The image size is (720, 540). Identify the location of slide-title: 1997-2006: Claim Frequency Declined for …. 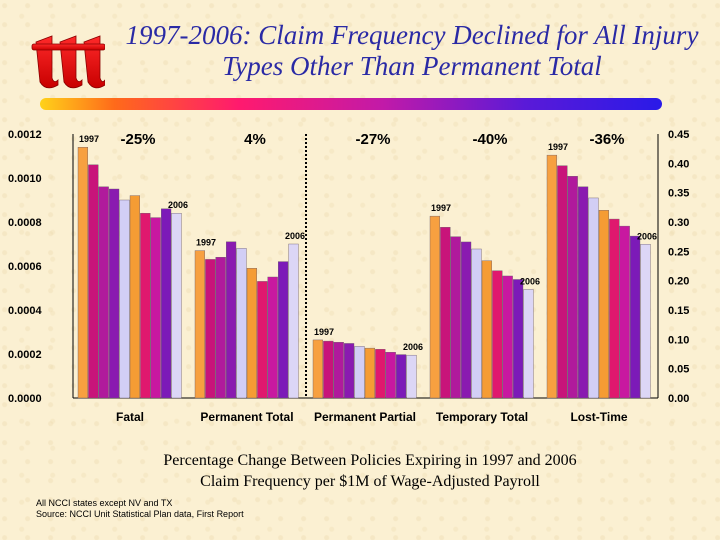
(412, 50).